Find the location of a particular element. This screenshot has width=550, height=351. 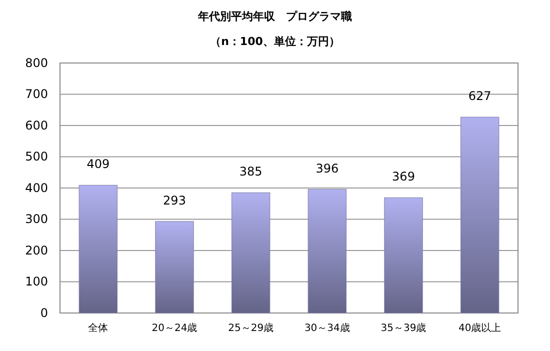

x-tick-label: 全体 is located at coordinates (98, 328).